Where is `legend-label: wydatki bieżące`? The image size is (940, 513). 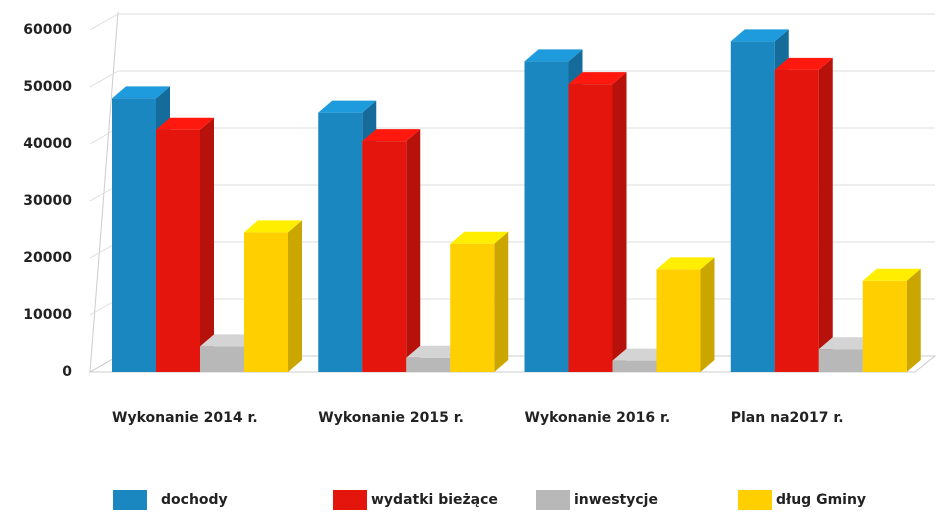 legend-label: wydatki bieżące is located at coordinates (434, 500).